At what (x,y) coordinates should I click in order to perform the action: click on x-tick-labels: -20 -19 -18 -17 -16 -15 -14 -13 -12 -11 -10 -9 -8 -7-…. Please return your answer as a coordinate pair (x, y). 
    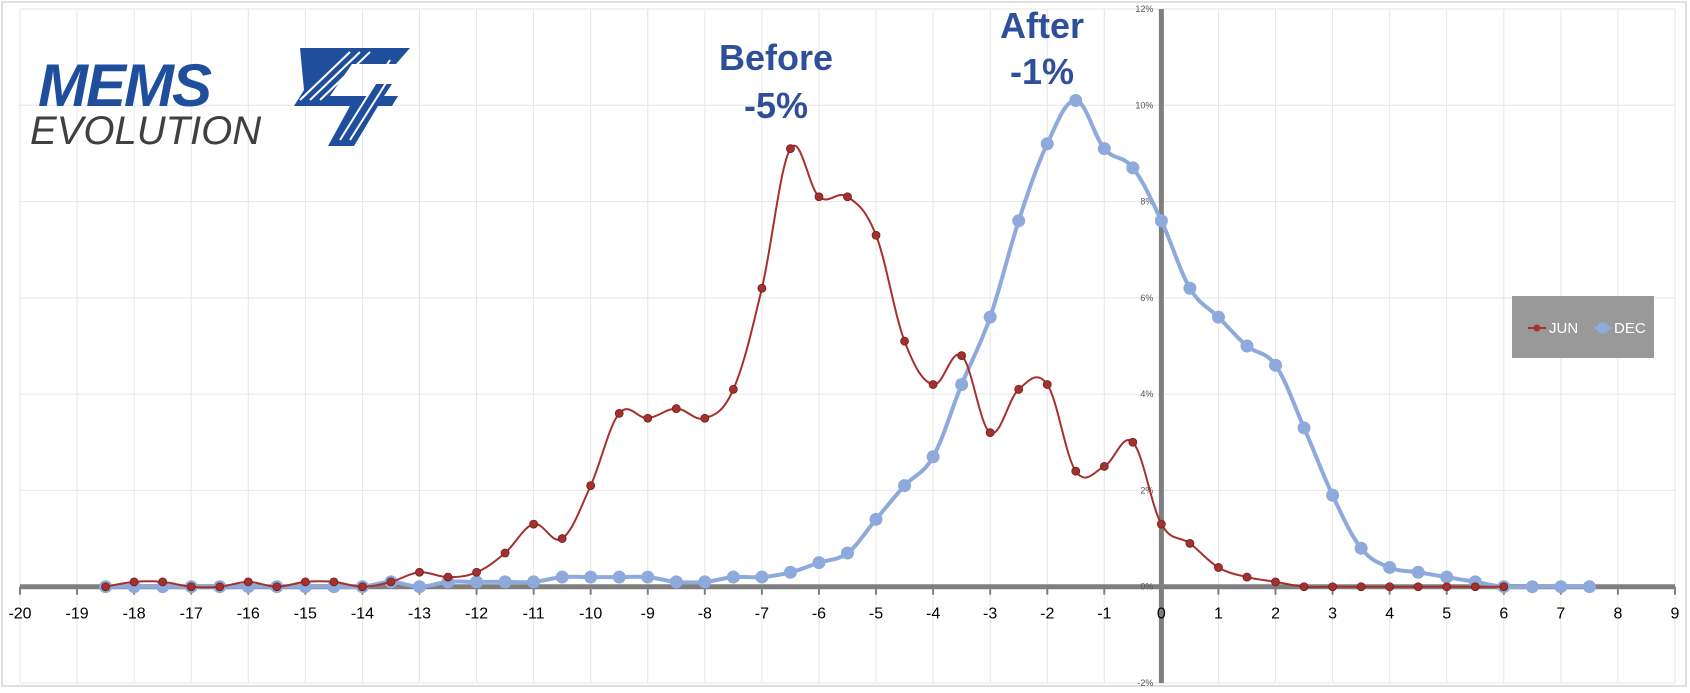
    Looking at the image, I should click on (843, 614).